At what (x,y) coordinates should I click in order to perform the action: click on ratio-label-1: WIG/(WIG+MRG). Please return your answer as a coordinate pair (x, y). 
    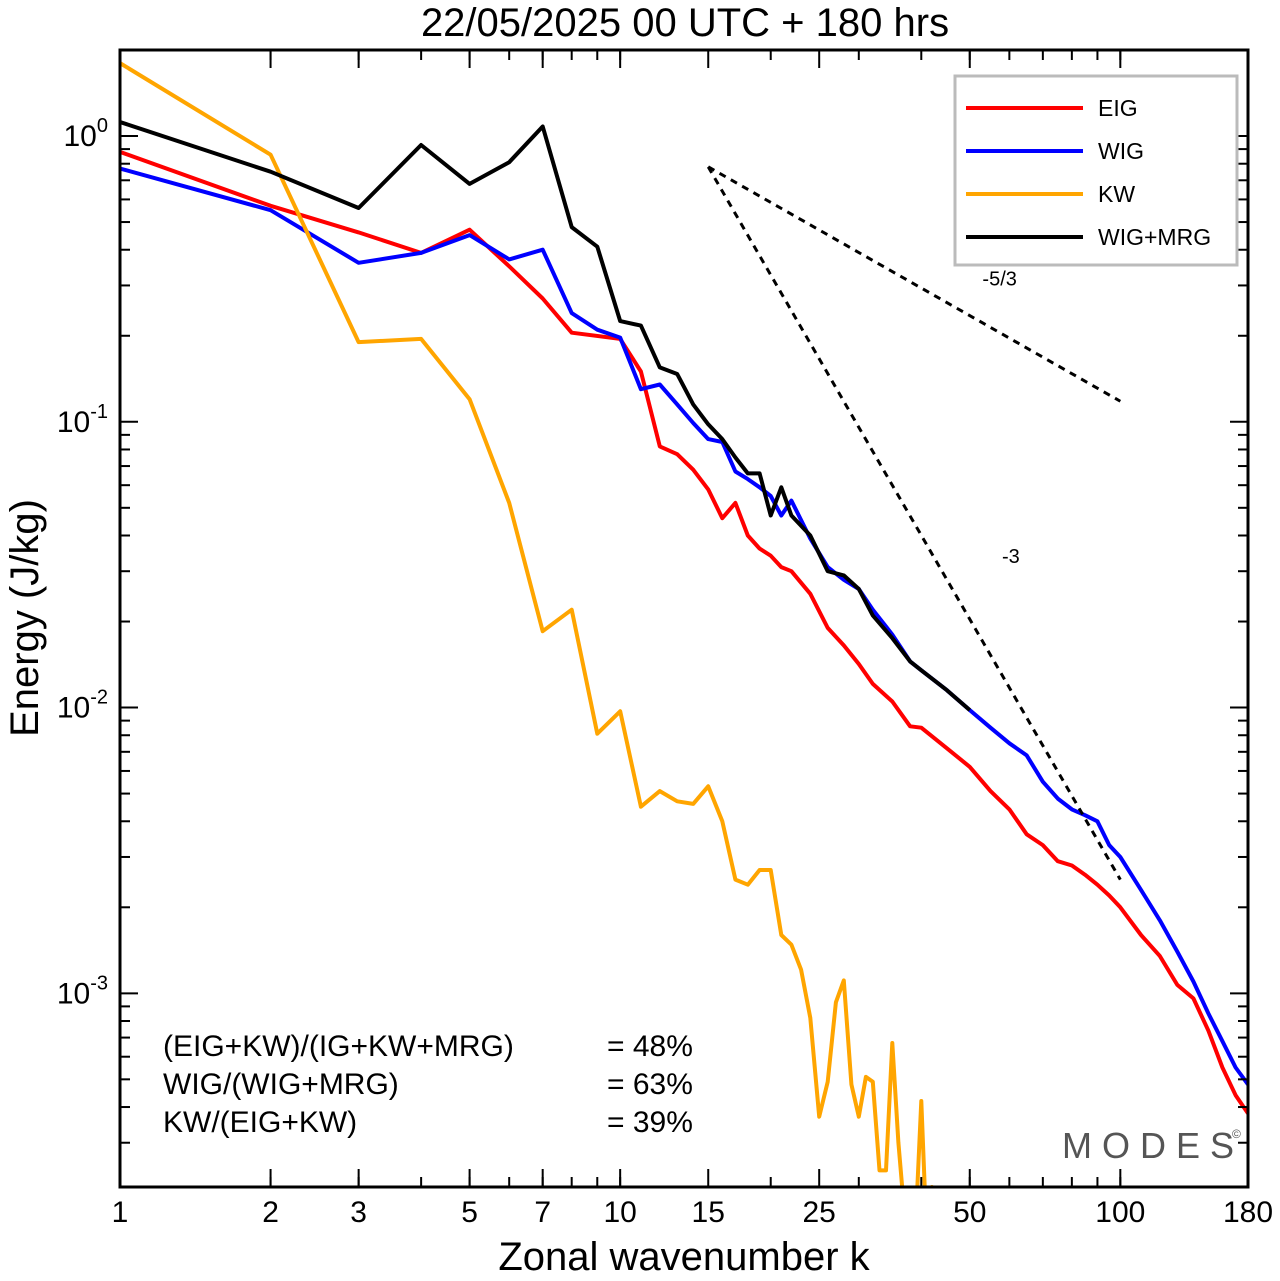
    Looking at the image, I should click on (281, 1084).